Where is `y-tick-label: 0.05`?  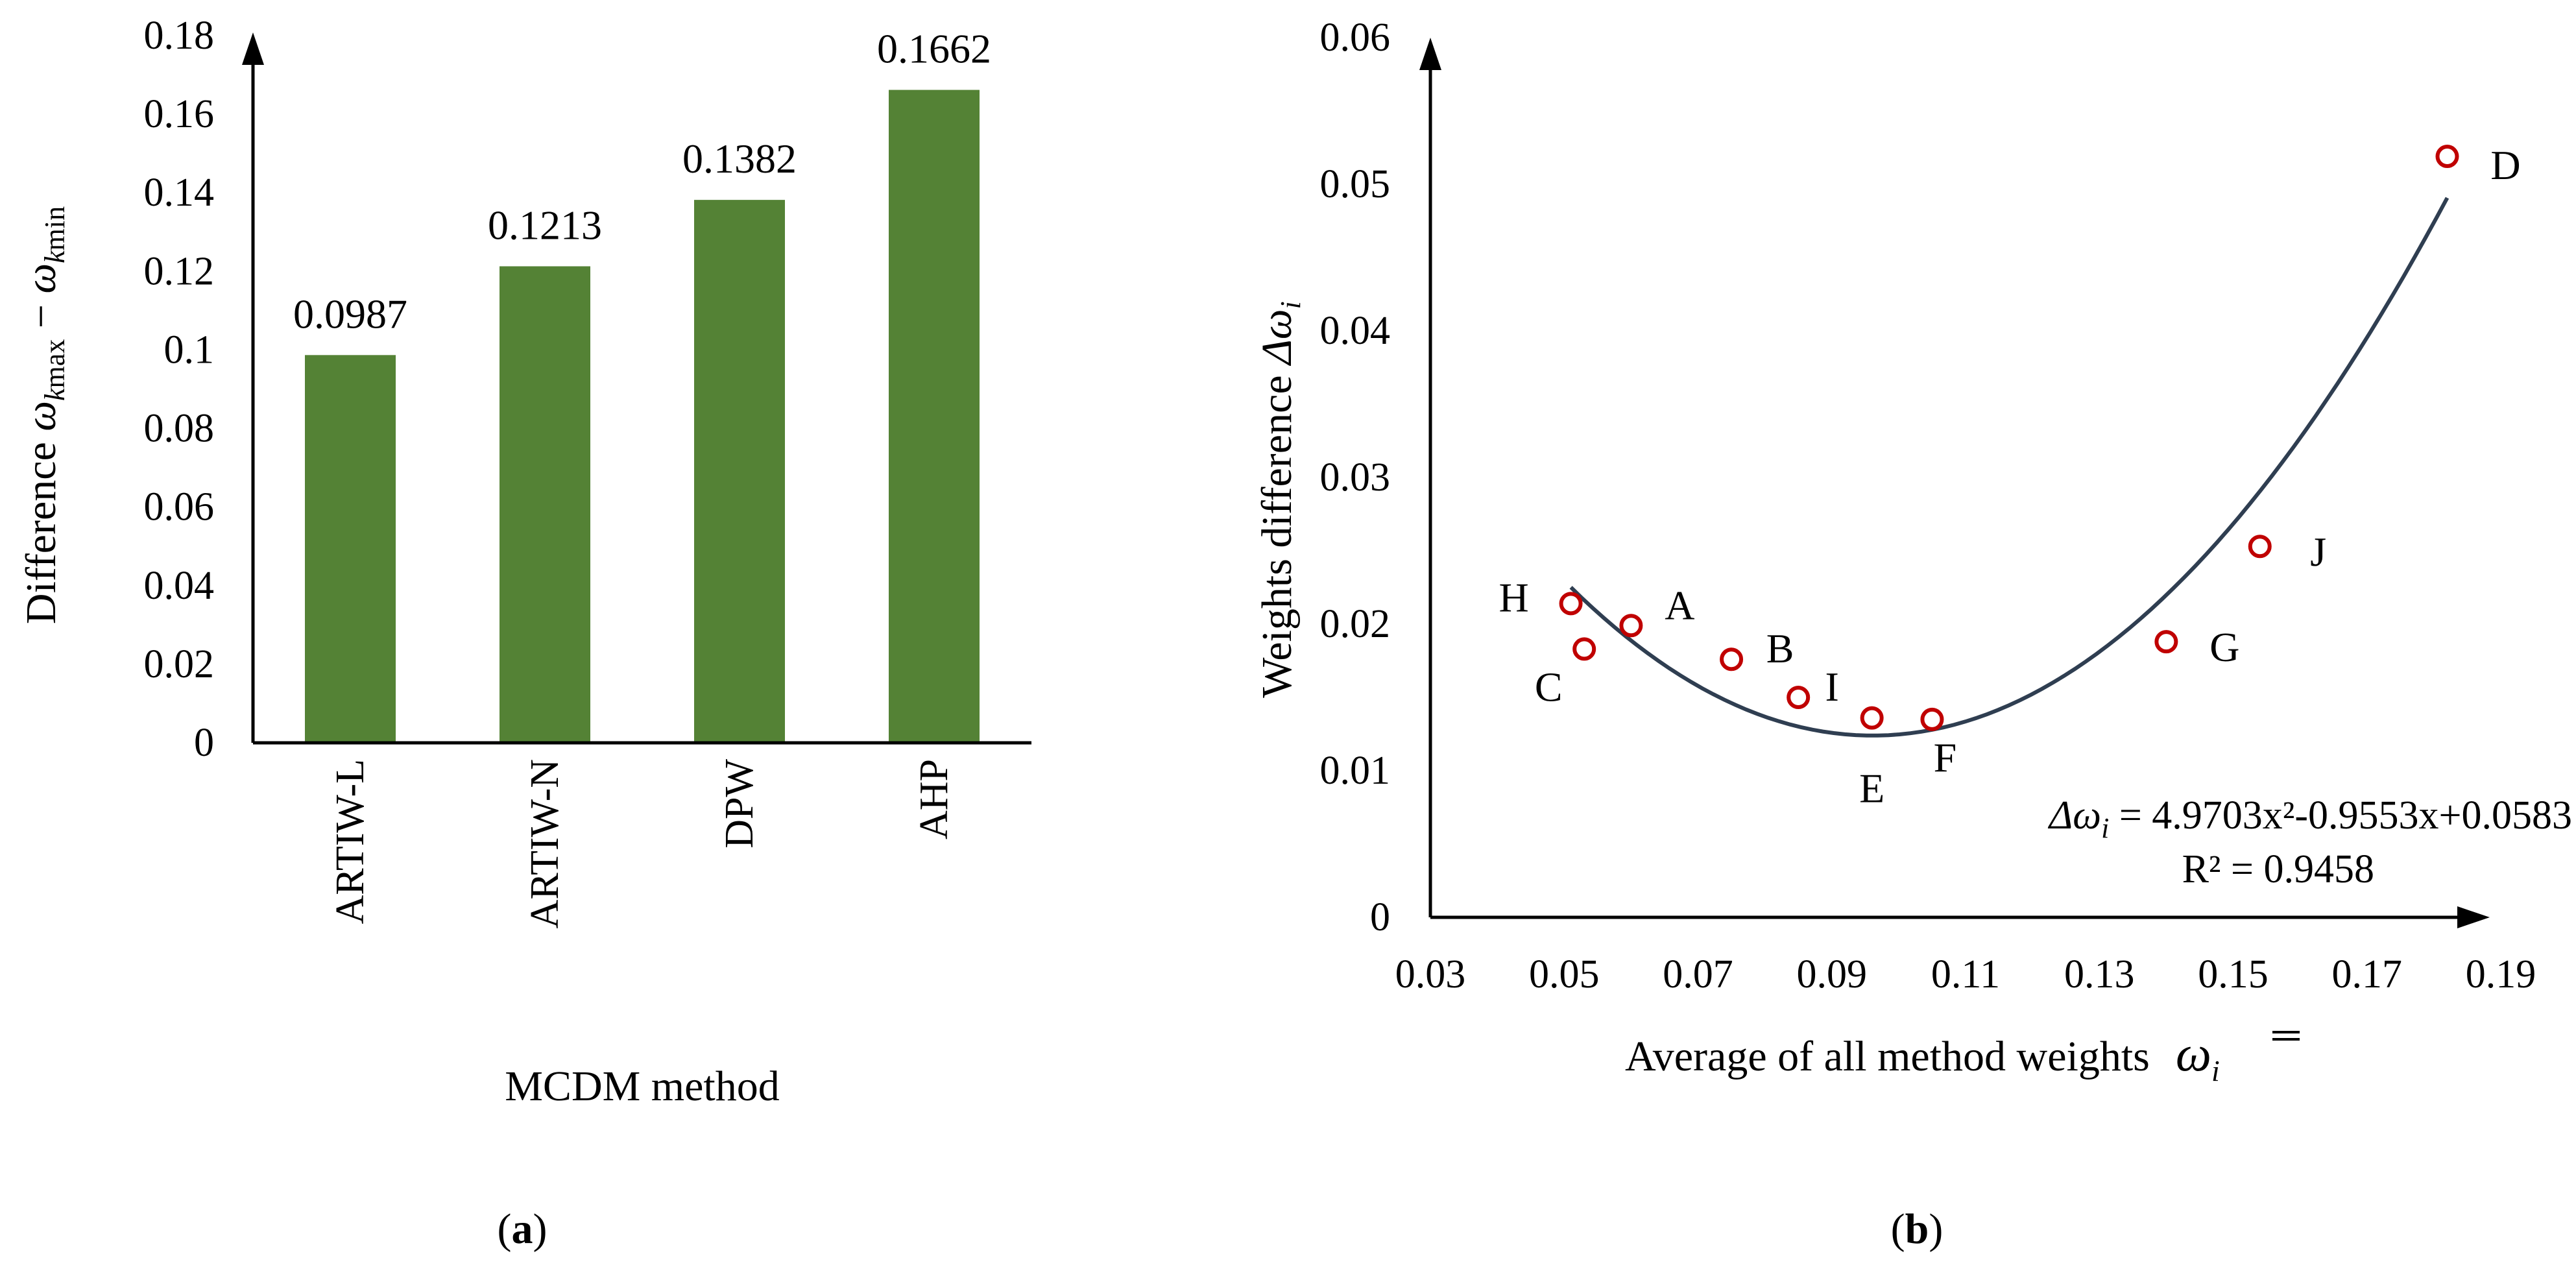 y-tick-label: 0.05 is located at coordinates (1355, 184).